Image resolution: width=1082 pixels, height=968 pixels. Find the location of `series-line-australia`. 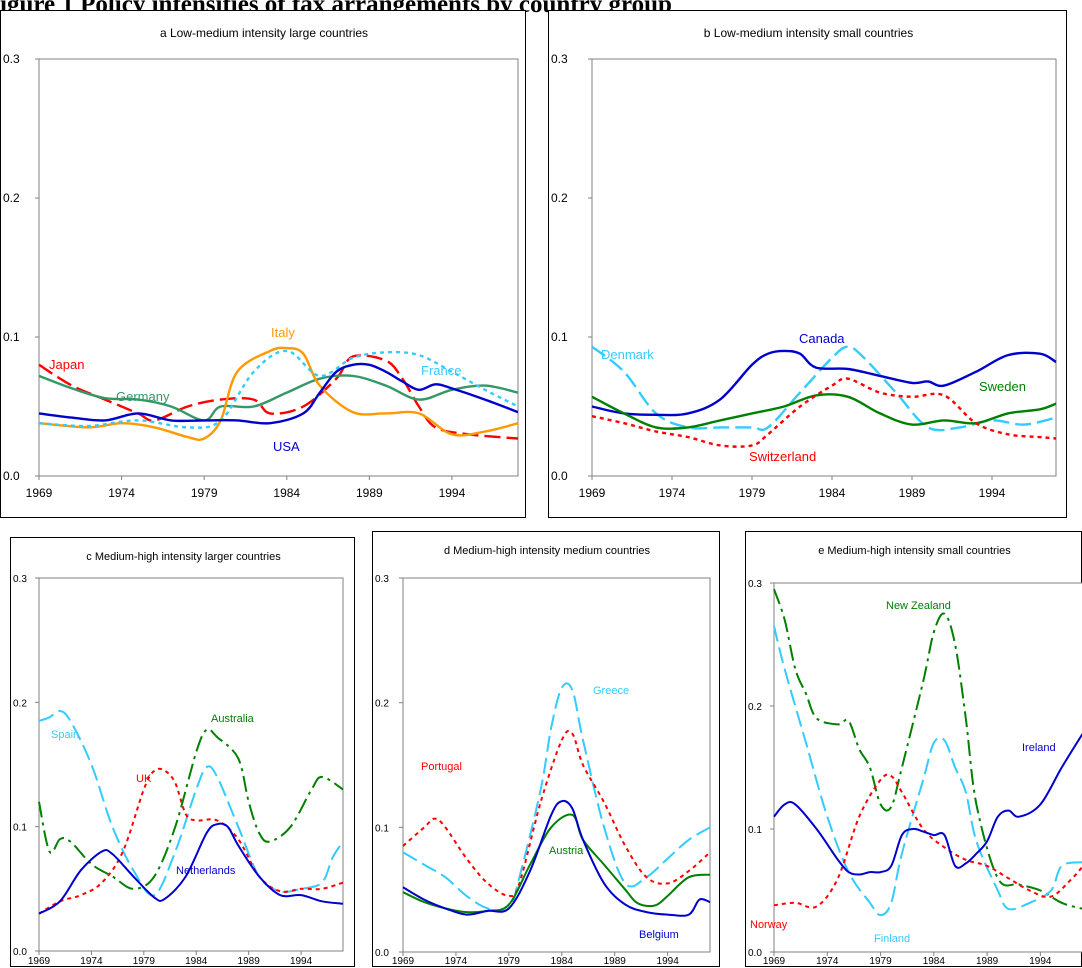

series-line-australia is located at coordinates (191, 809).